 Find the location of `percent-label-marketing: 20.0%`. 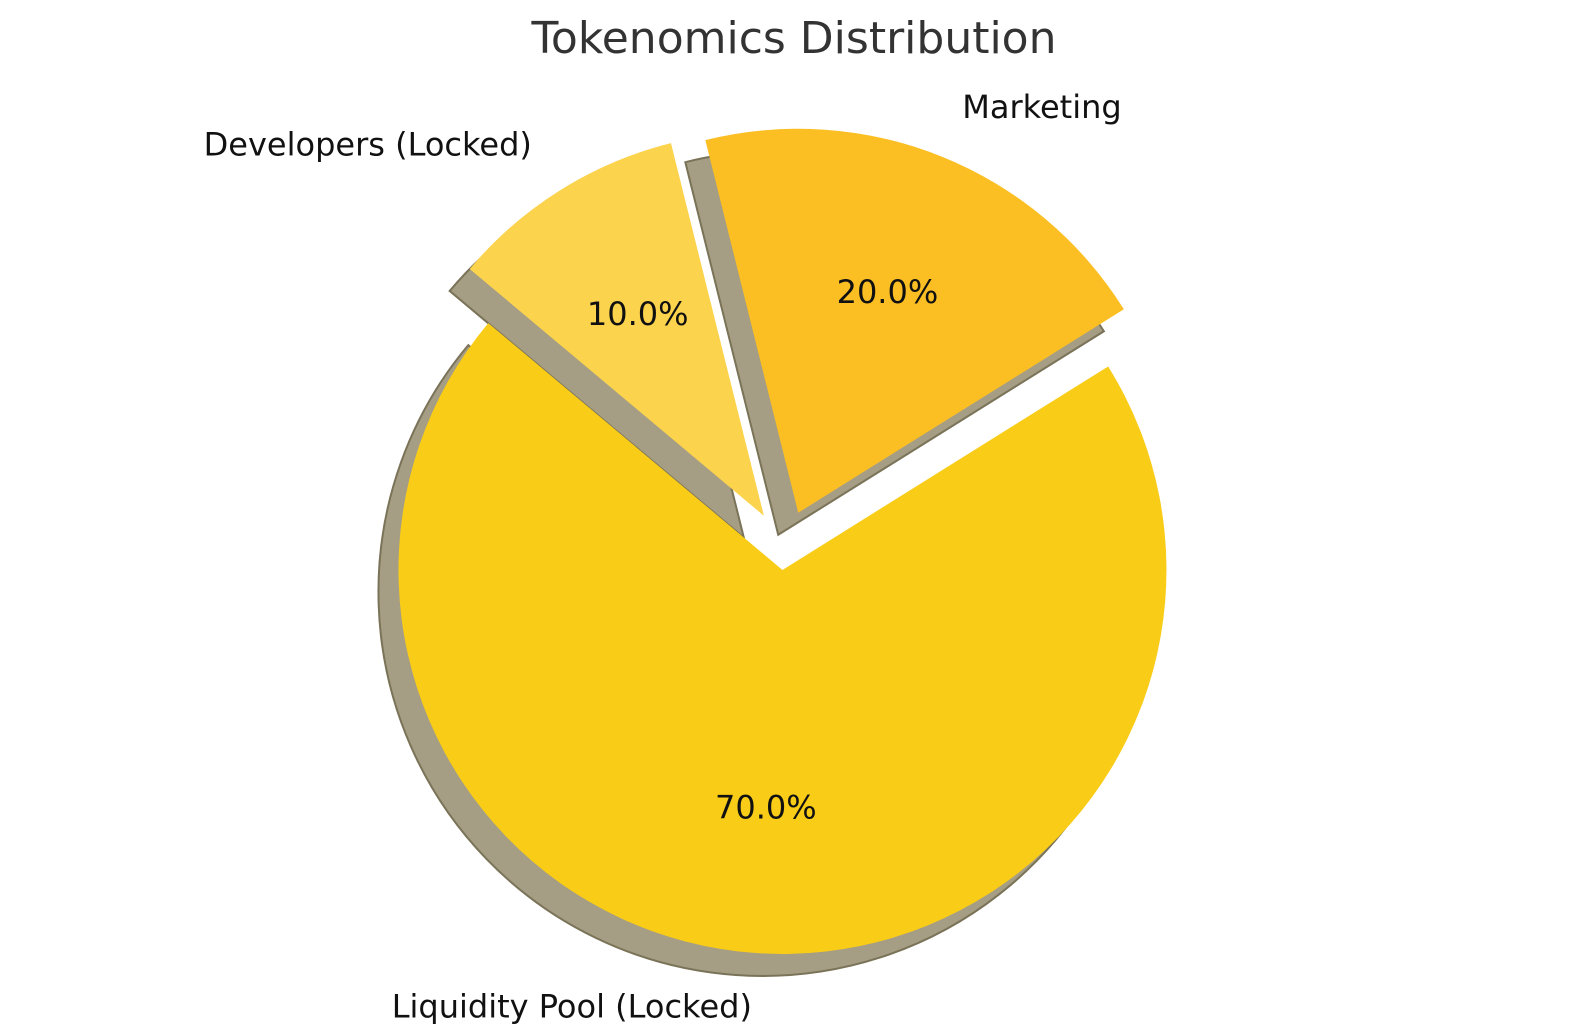

percent-label-marketing: 20.0% is located at coordinates (888, 292).